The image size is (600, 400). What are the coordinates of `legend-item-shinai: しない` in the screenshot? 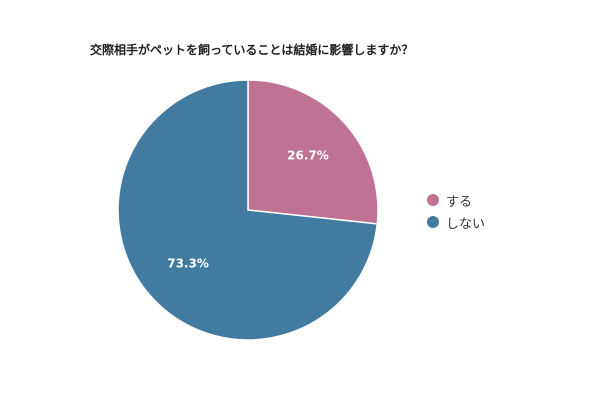 It's located at (456, 222).